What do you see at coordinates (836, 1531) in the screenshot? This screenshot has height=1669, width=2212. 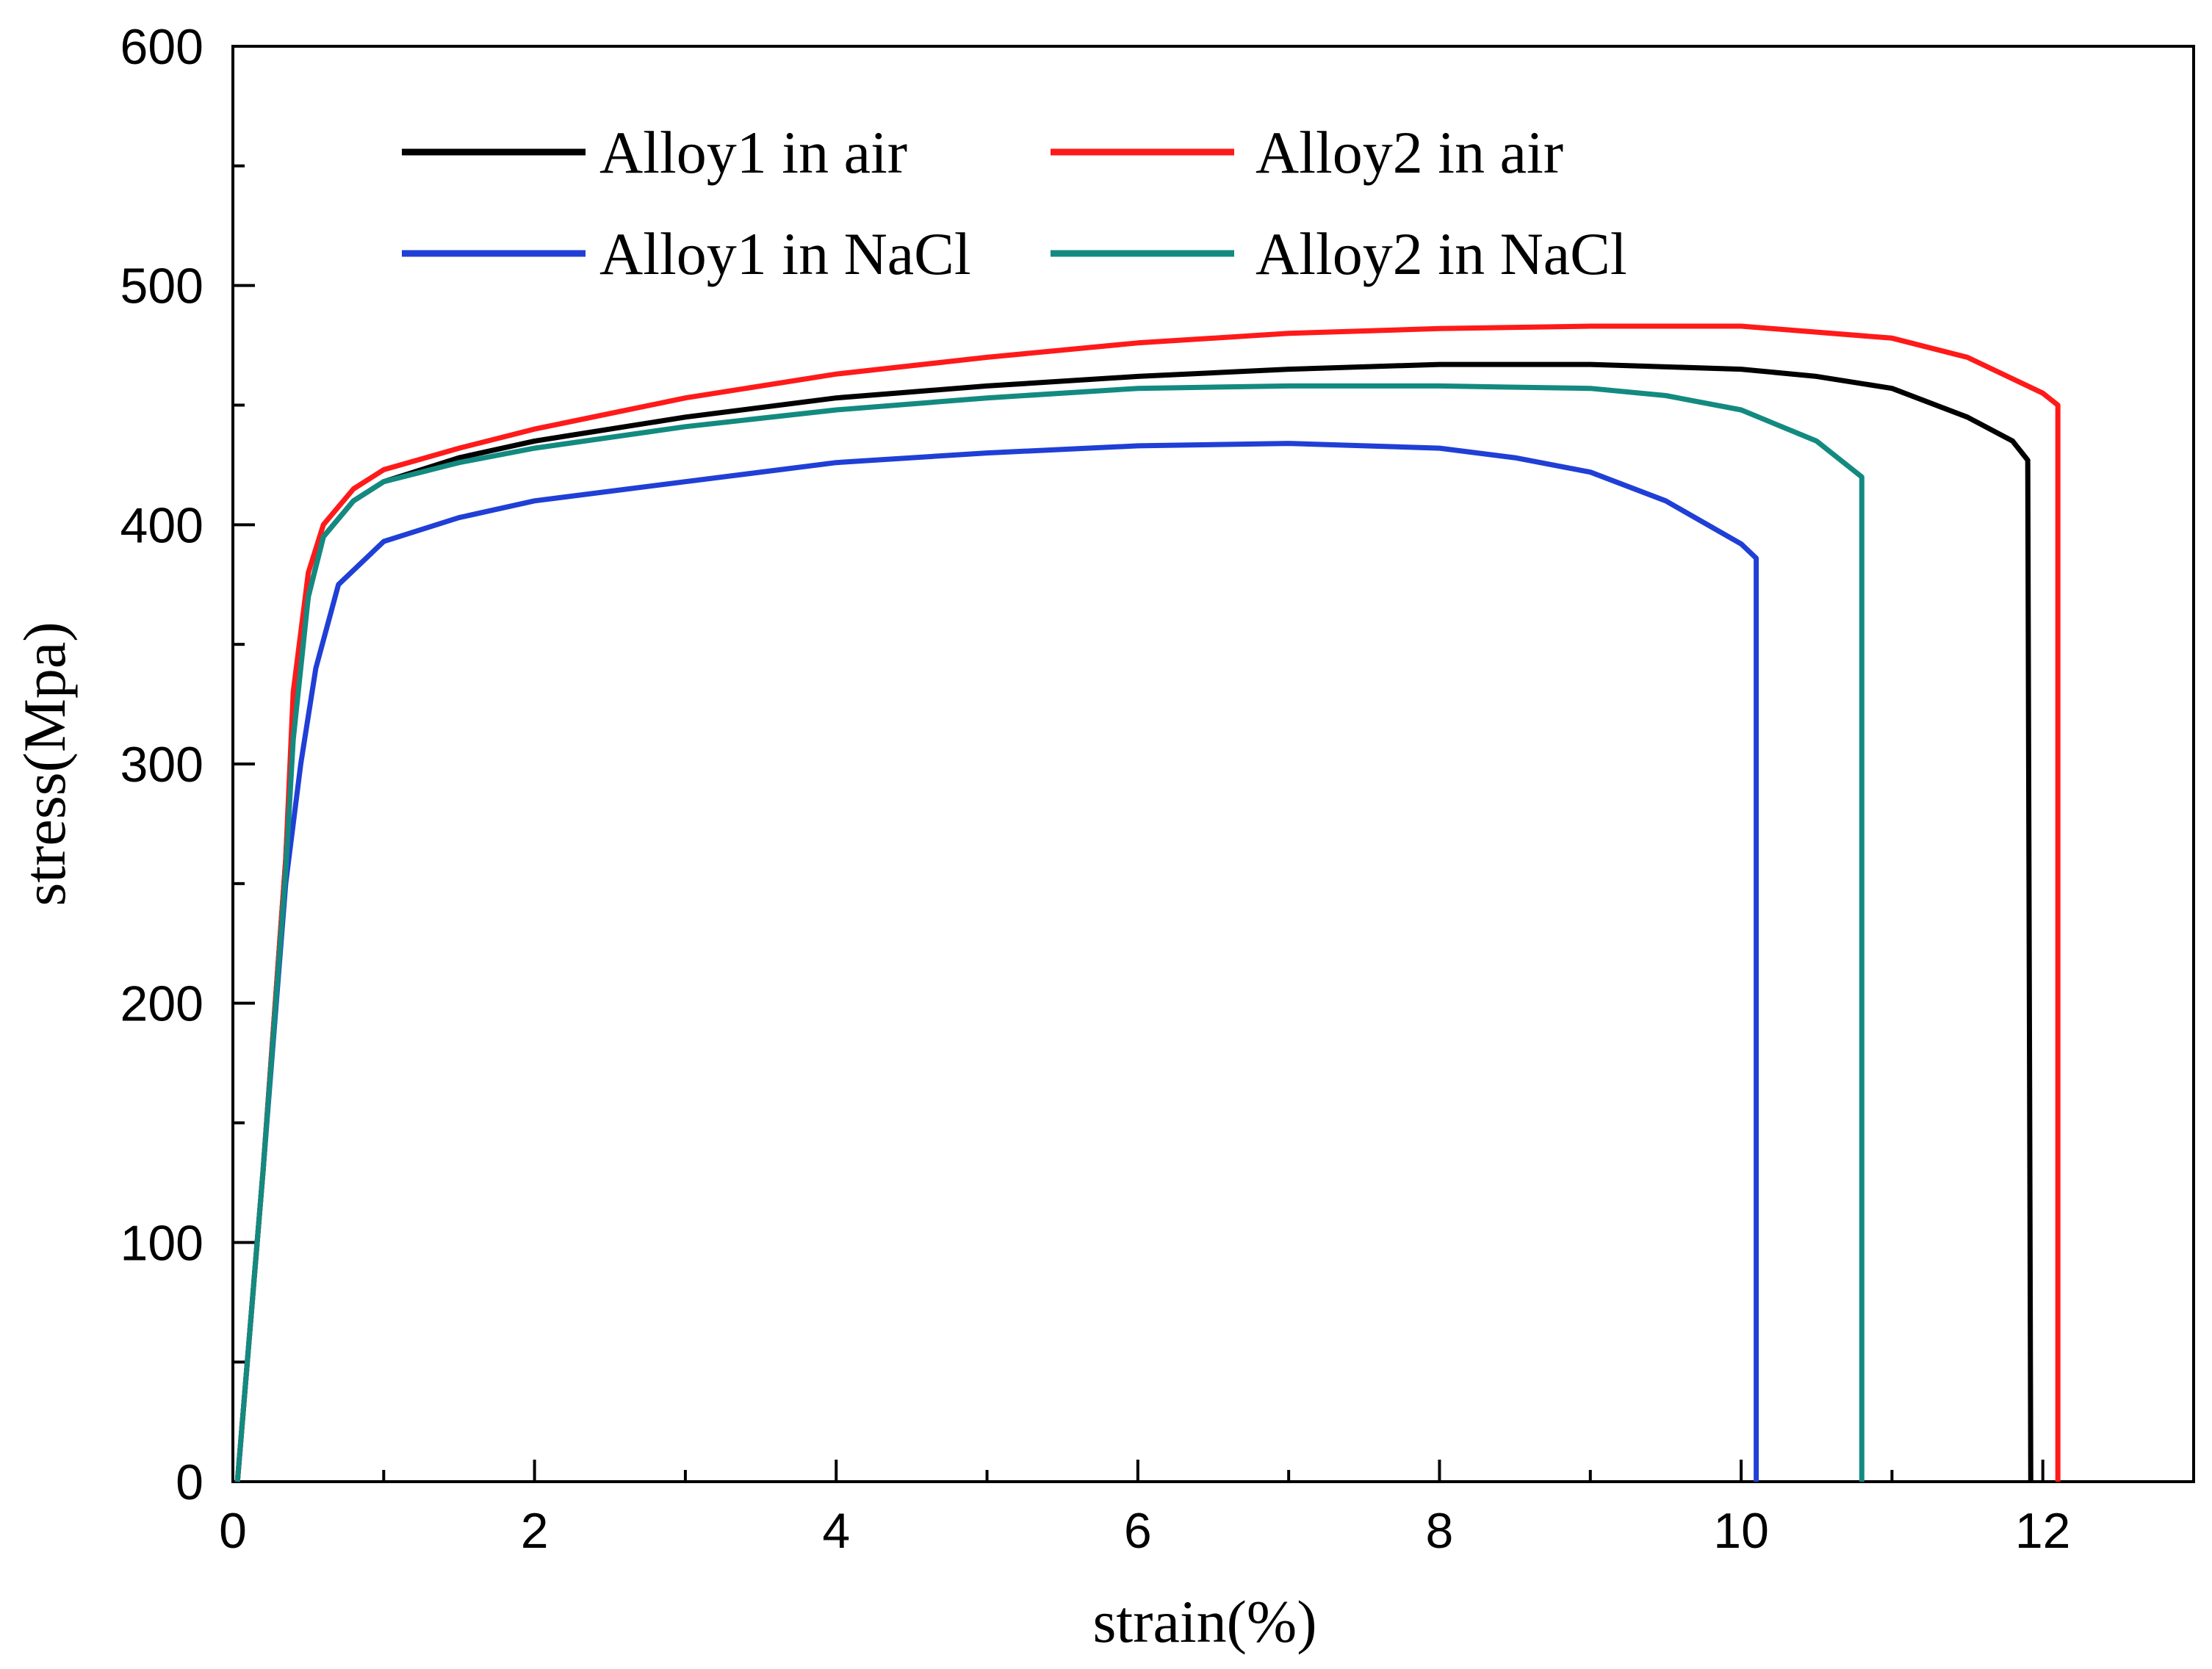 I see `x-tick-label: 4` at bounding box center [836, 1531].